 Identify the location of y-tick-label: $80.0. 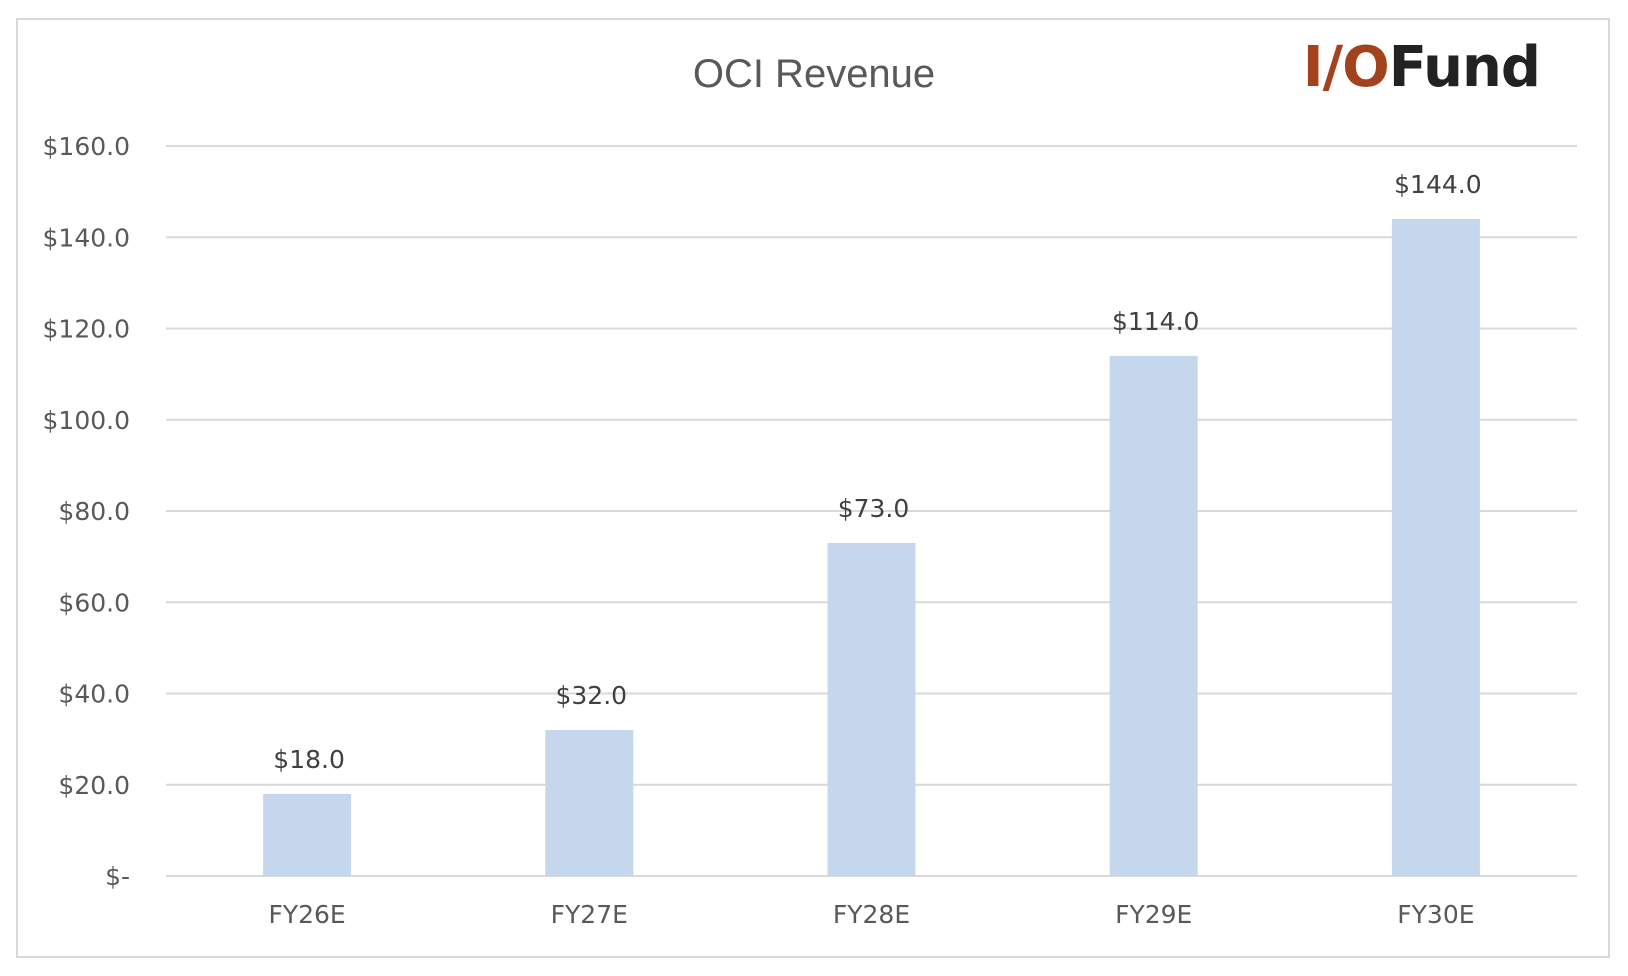
(94, 511).